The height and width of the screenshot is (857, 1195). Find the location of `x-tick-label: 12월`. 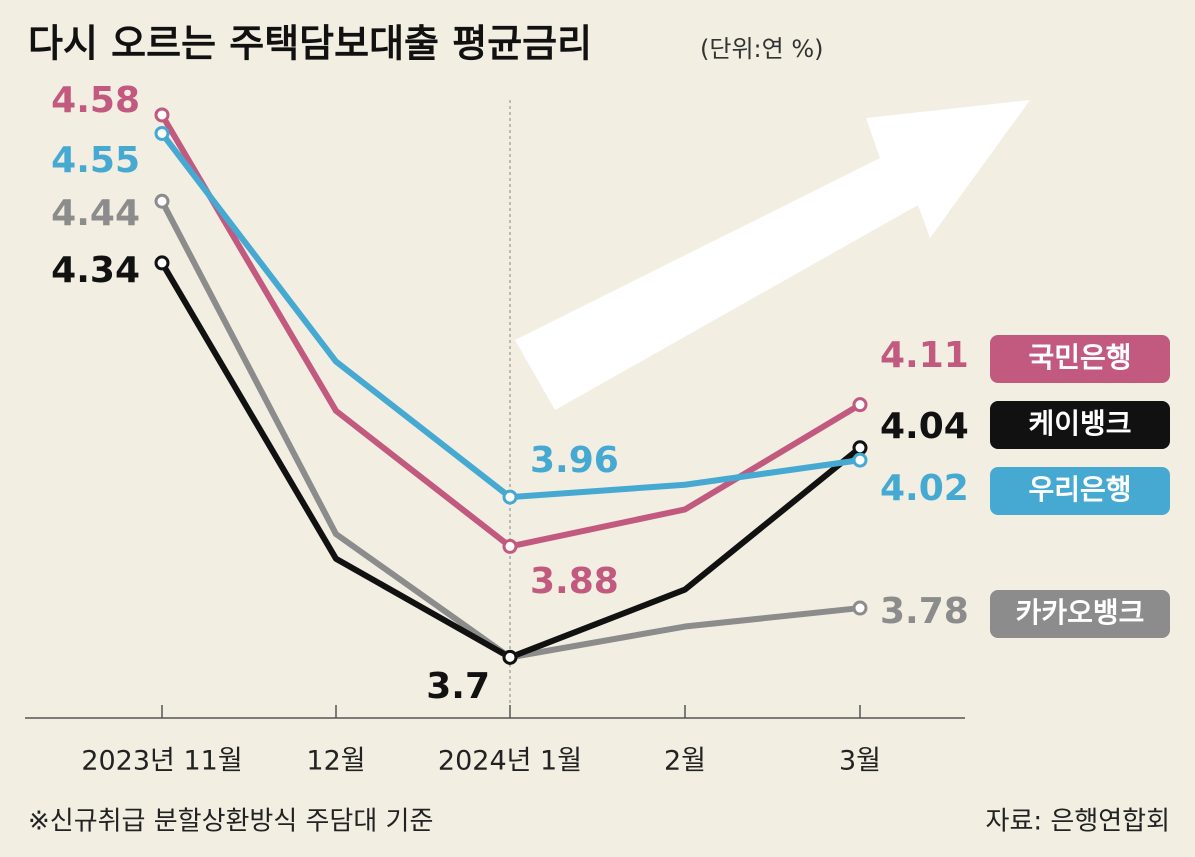

x-tick-label: 12월 is located at coordinates (335, 761).